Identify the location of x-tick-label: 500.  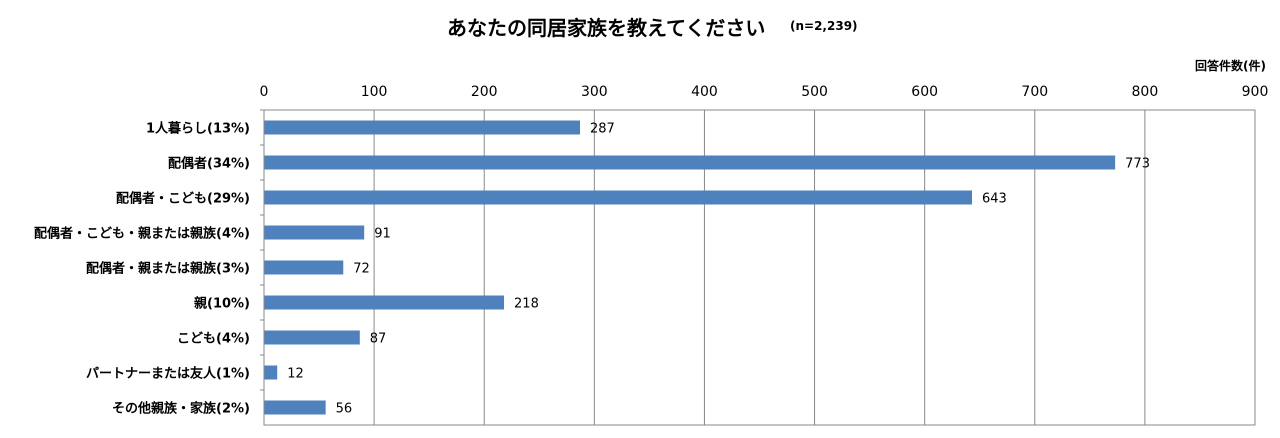
(814, 92).